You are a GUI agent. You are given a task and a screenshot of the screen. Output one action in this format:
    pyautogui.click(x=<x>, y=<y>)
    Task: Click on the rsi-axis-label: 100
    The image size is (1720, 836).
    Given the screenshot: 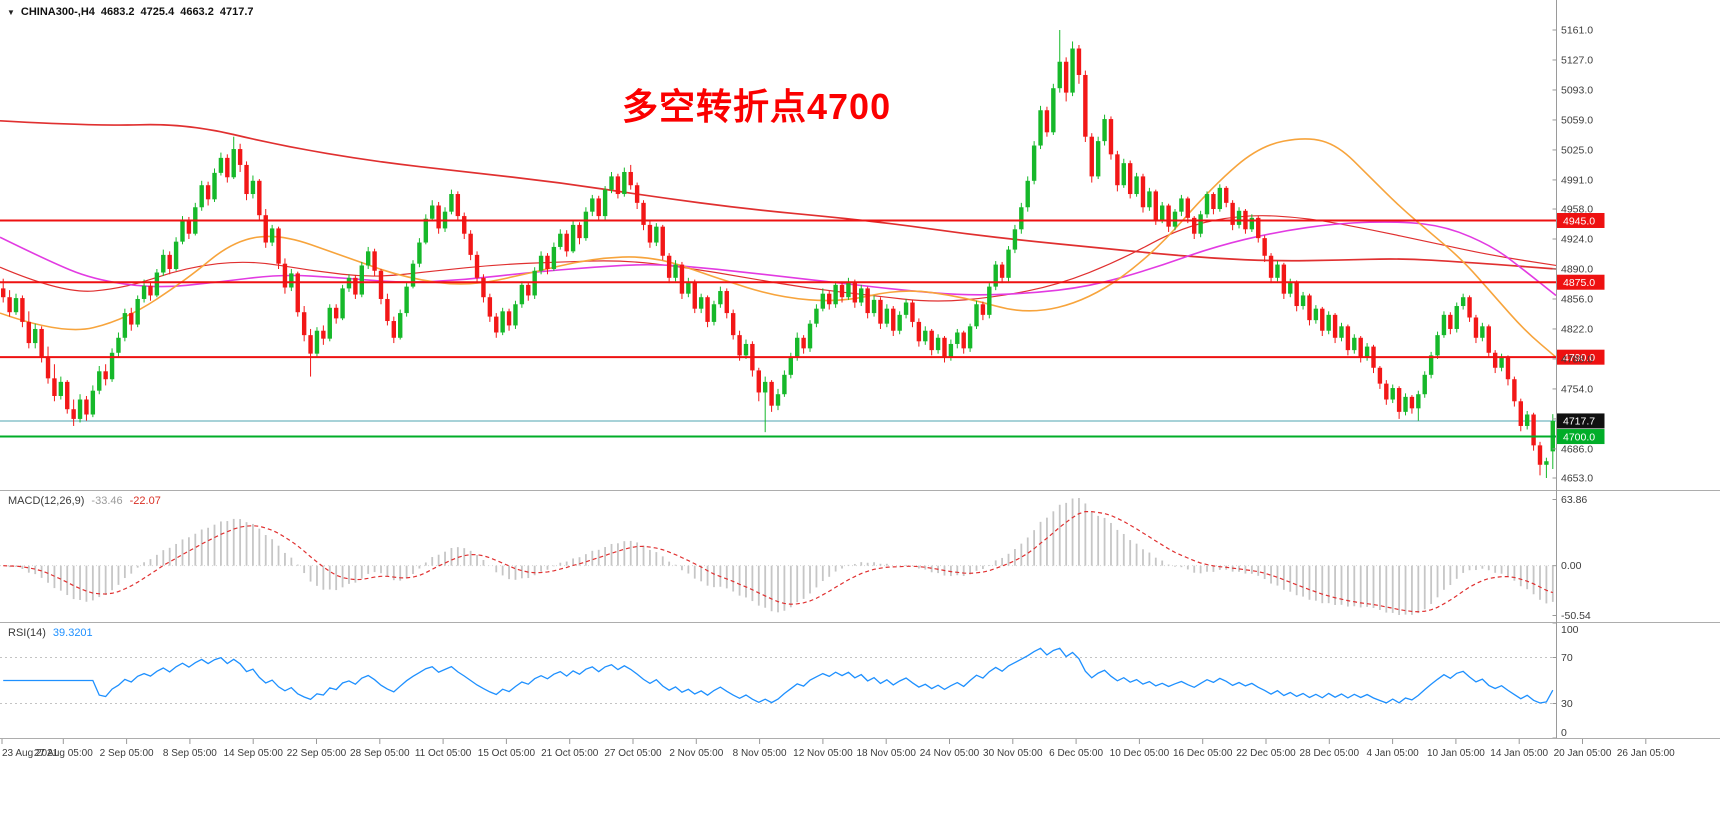 What is the action you would take?
    pyautogui.click(x=1570, y=630)
    